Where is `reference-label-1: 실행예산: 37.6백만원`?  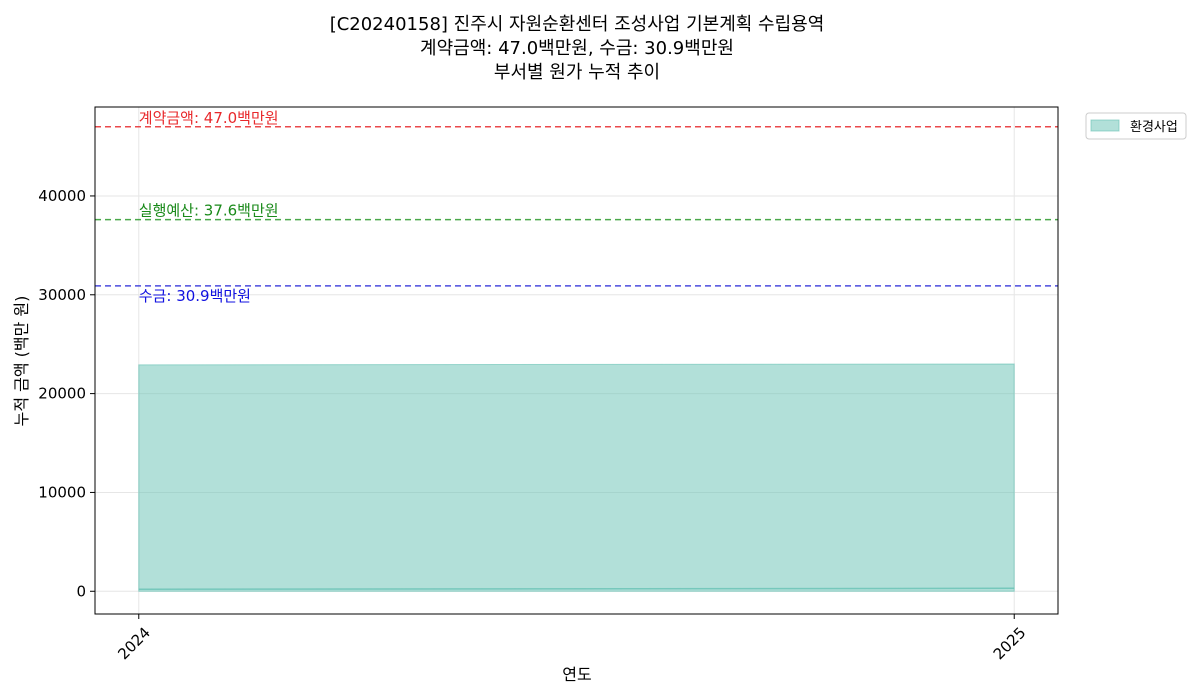 reference-label-1: 실행예산: 37.6백만원 is located at coordinates (209, 211).